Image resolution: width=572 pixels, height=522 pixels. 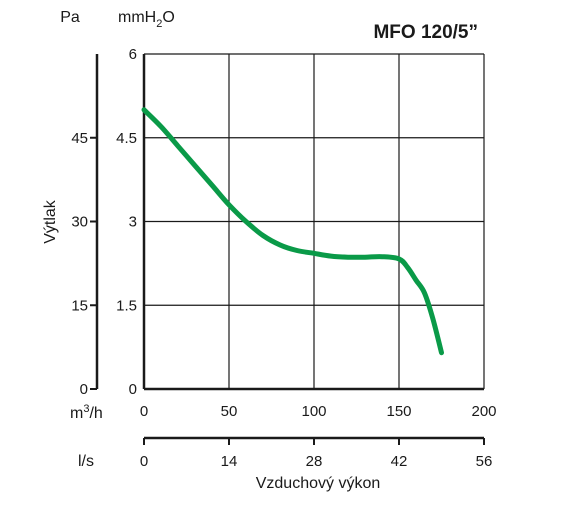 I want to click on pa-tick-label: 45, so click(x=79, y=138).